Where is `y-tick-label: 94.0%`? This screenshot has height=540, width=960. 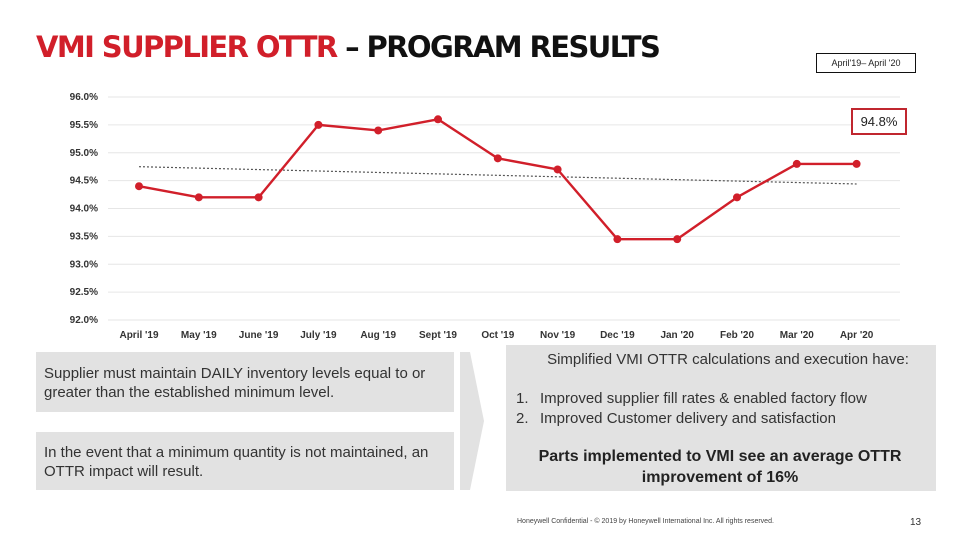
y-tick-label: 94.0% is located at coordinates (84, 209).